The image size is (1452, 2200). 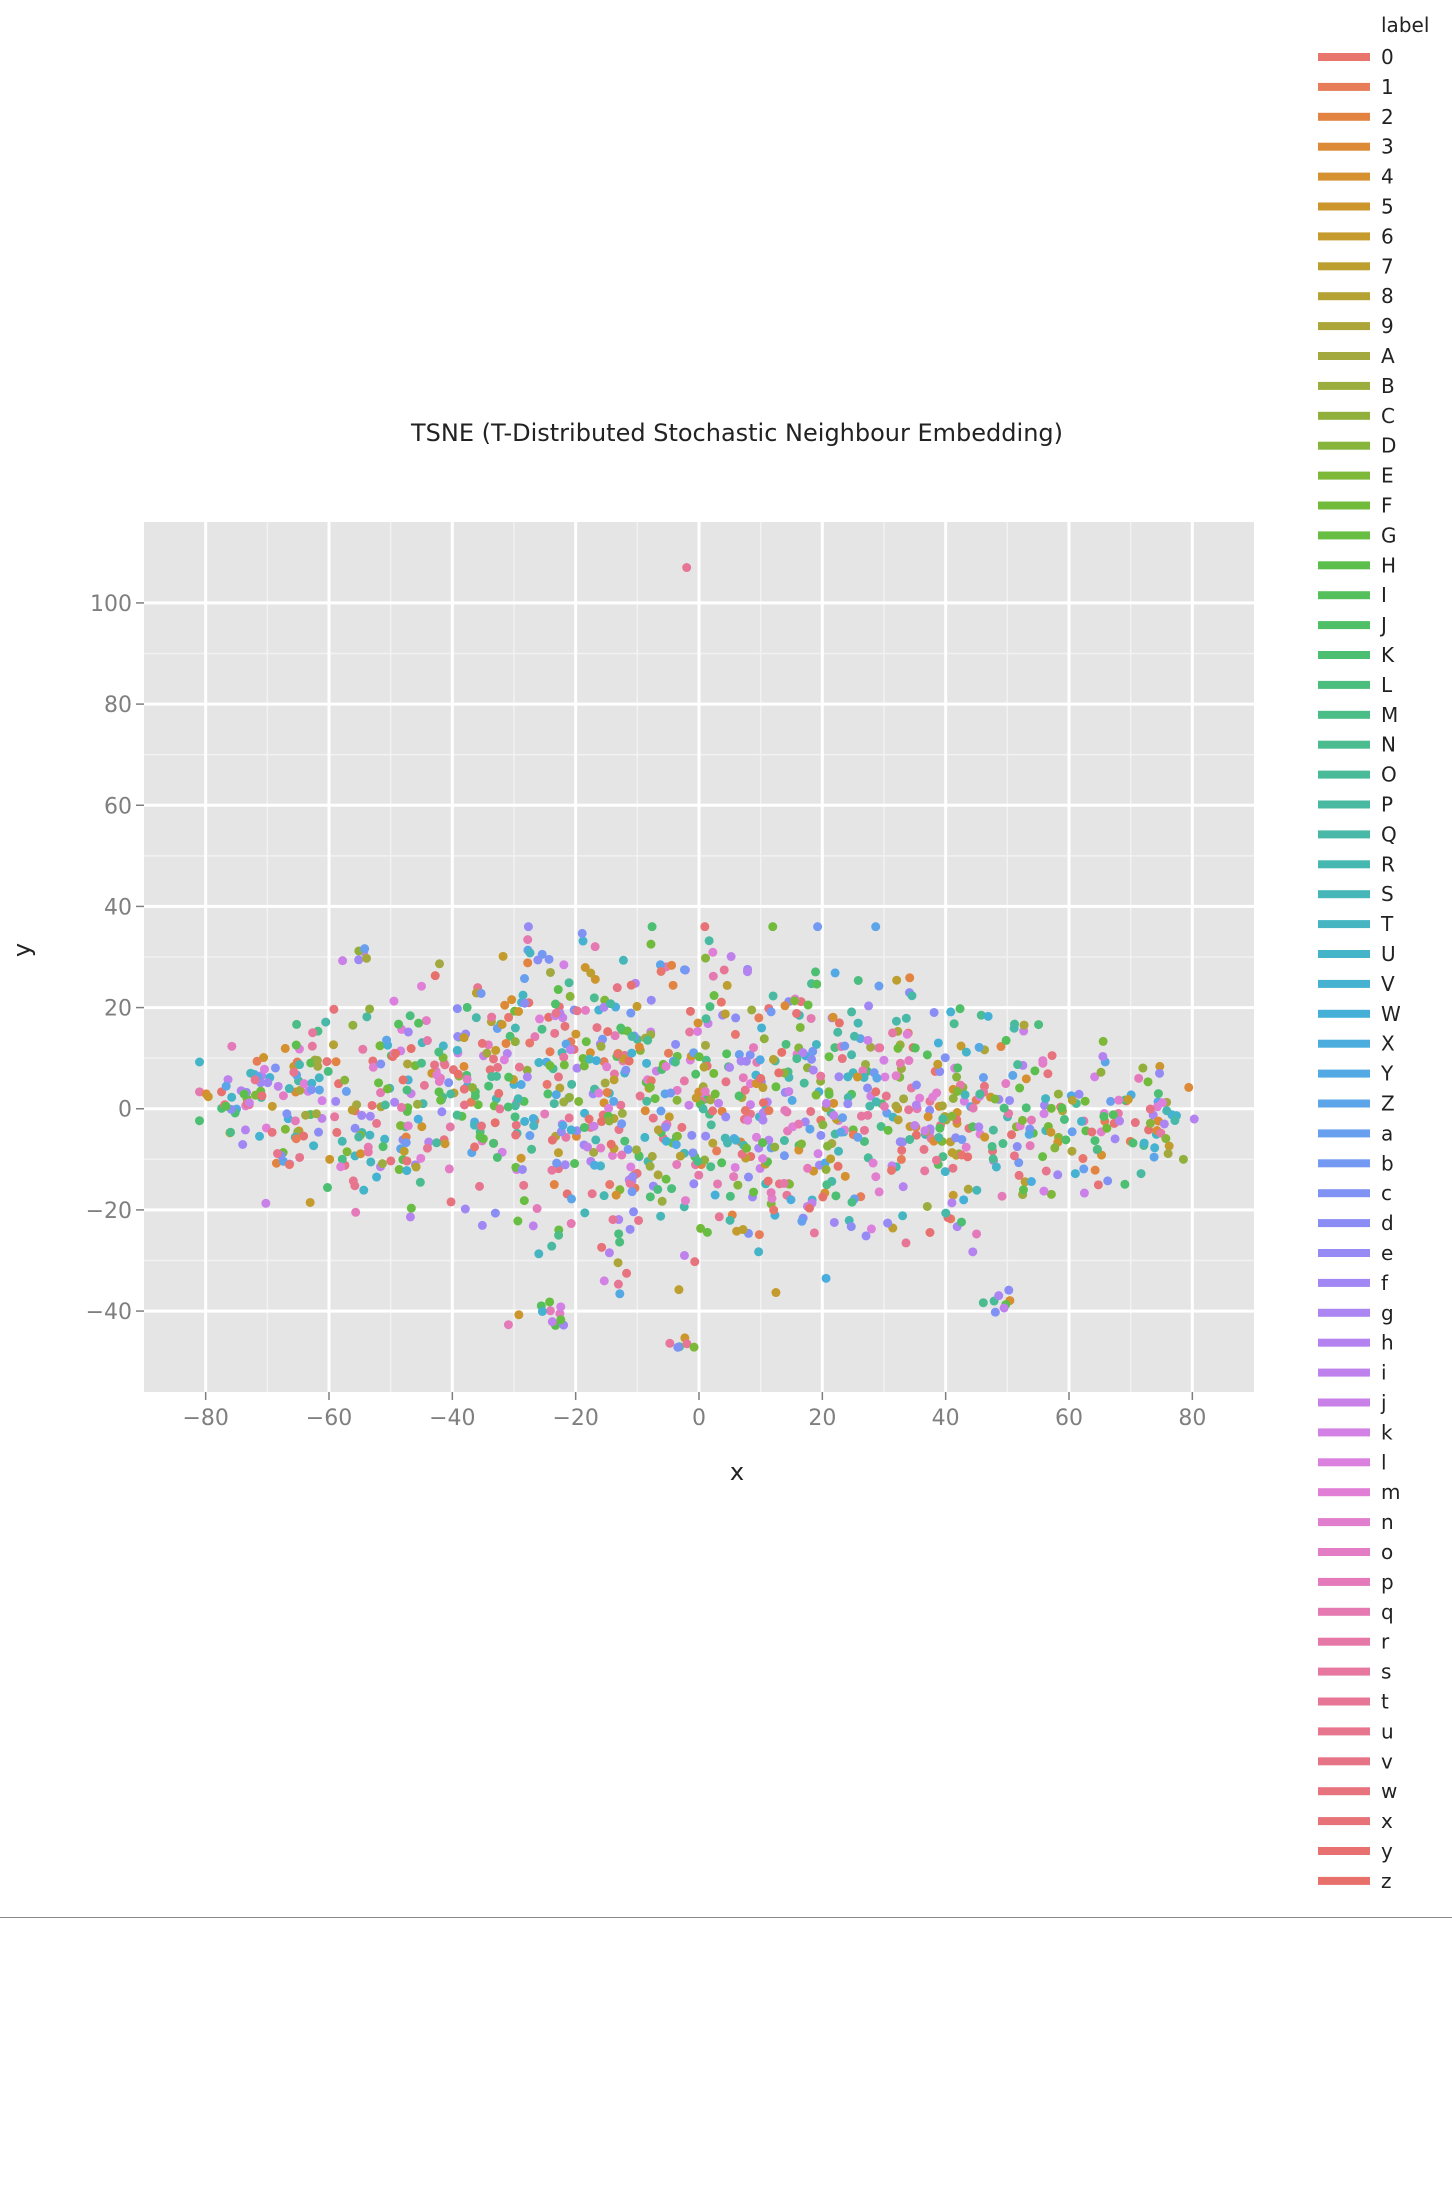 What do you see at coordinates (1388, 416) in the screenshot?
I see `legend-label: C` at bounding box center [1388, 416].